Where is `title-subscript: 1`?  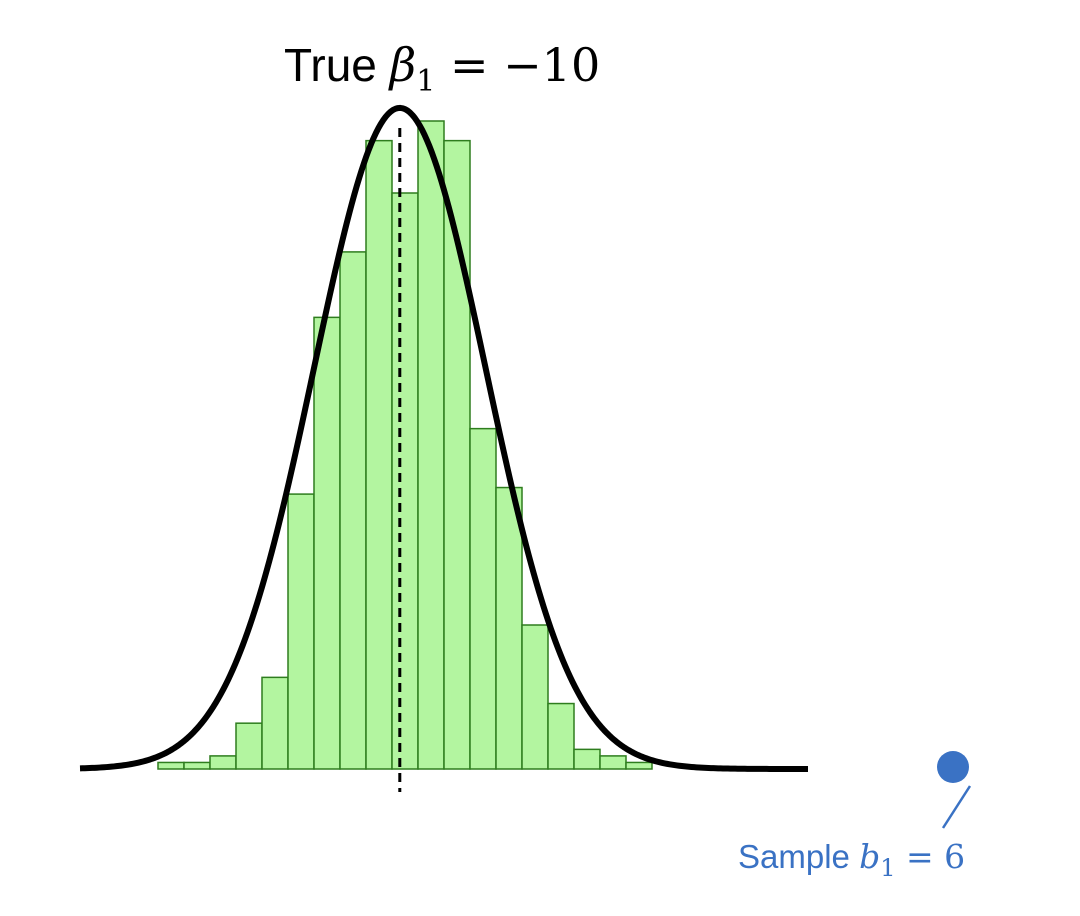 title-subscript: 1 is located at coordinates (425, 81).